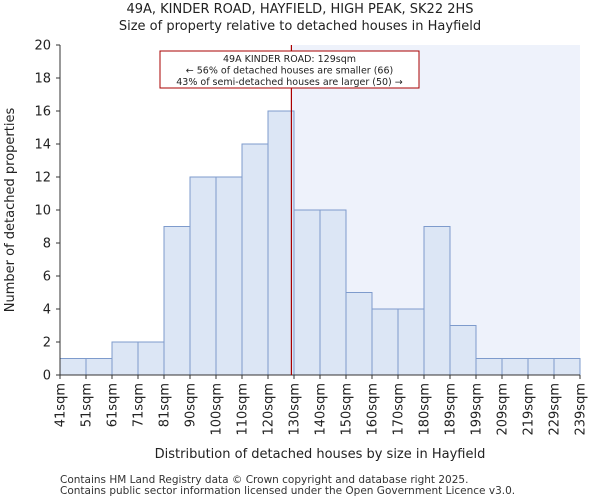 The width and height of the screenshot is (600, 500). I want to click on x-tick-label: 71sqm, so click(139, 405).